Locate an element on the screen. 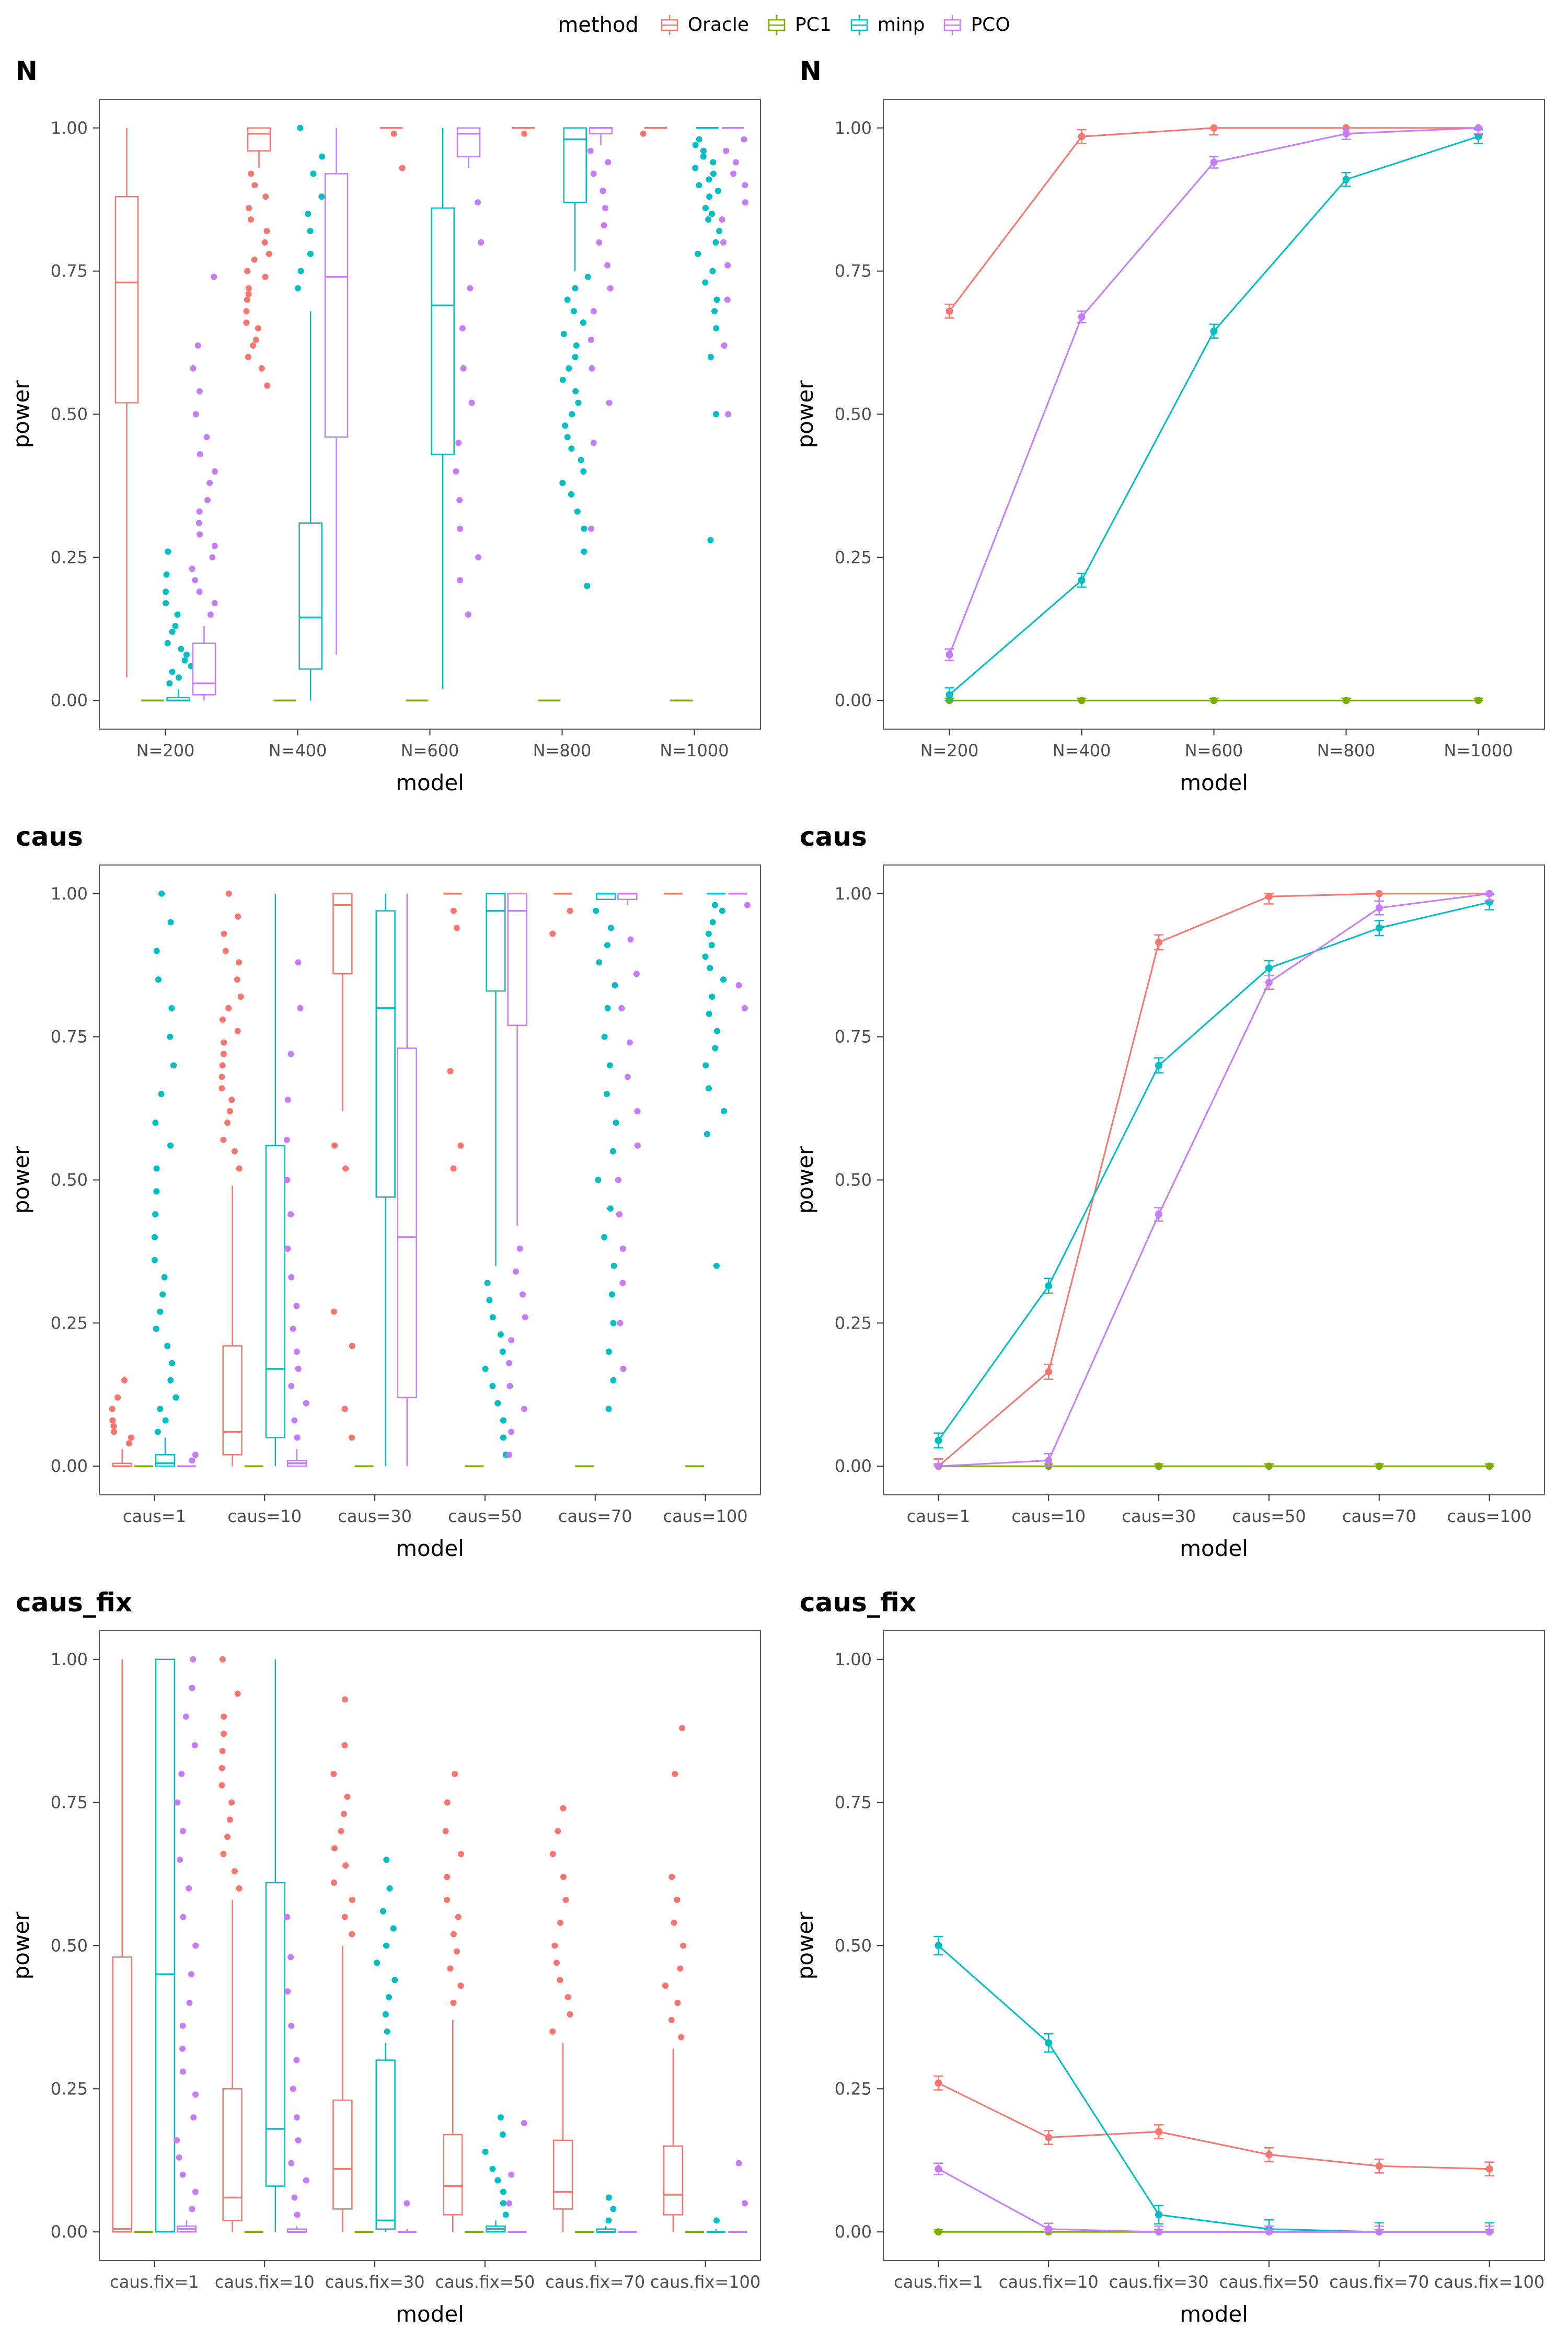  legend-item-minp: minp is located at coordinates (886, 25).